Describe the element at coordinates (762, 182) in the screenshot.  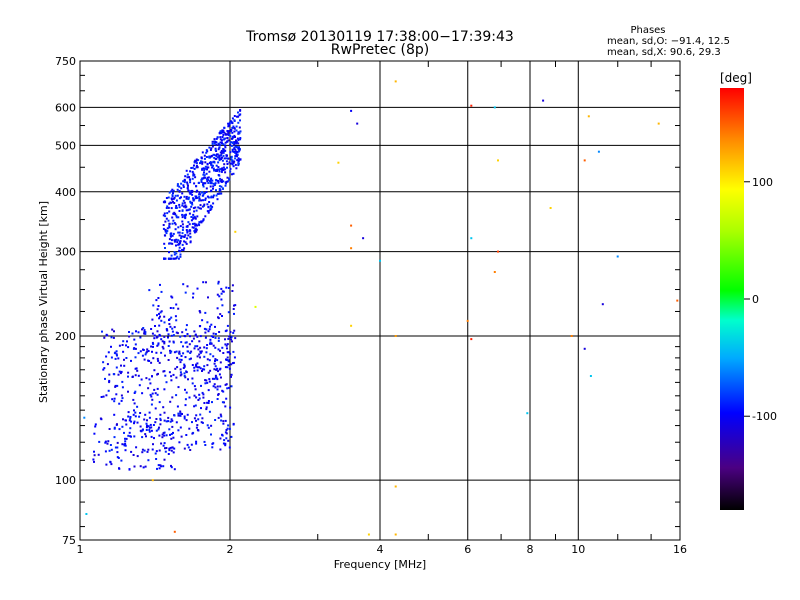
I see `colorbar-tick-label: 100` at that location.